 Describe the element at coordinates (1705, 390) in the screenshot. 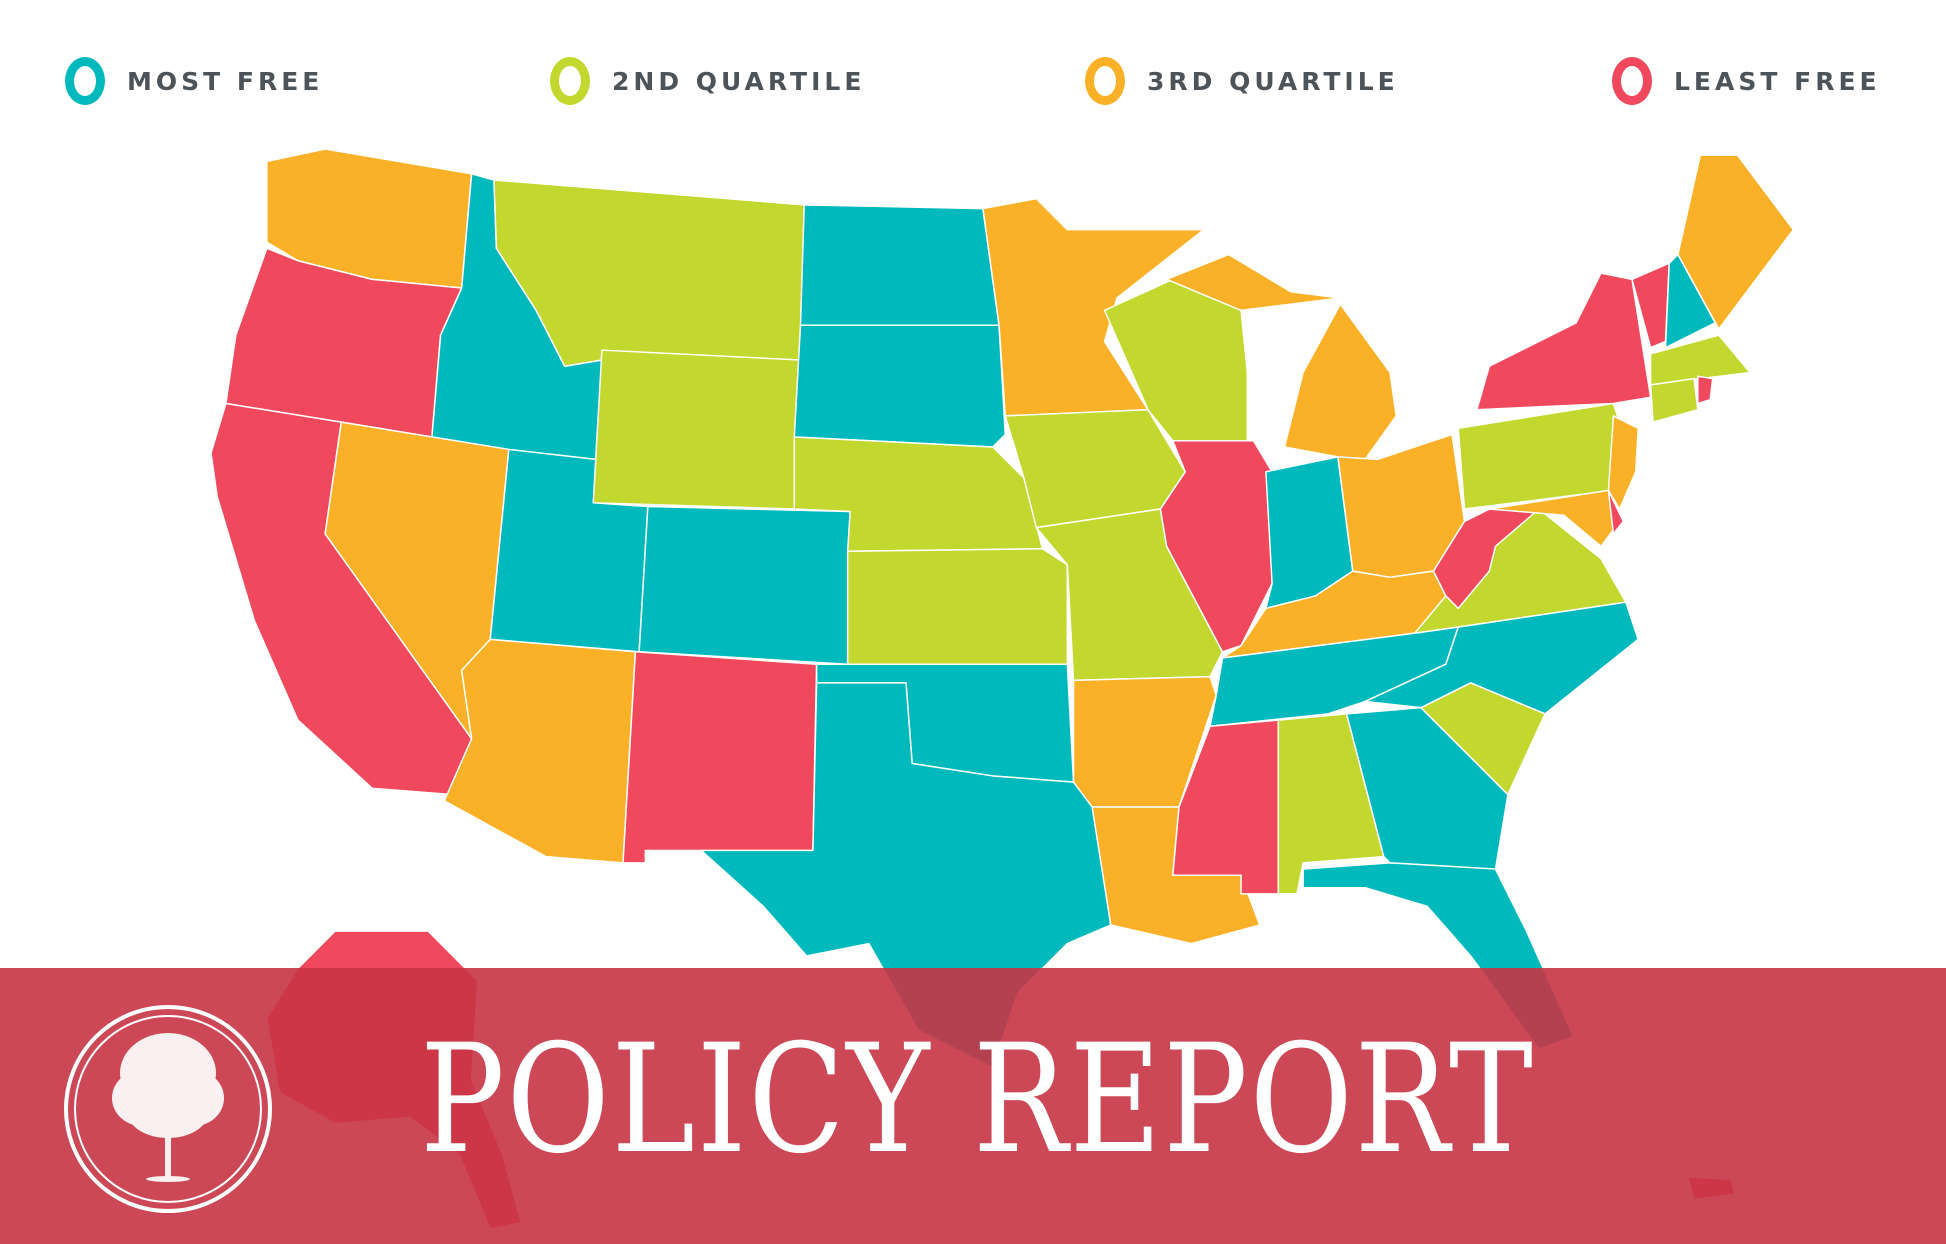

I see `state-ri` at that location.